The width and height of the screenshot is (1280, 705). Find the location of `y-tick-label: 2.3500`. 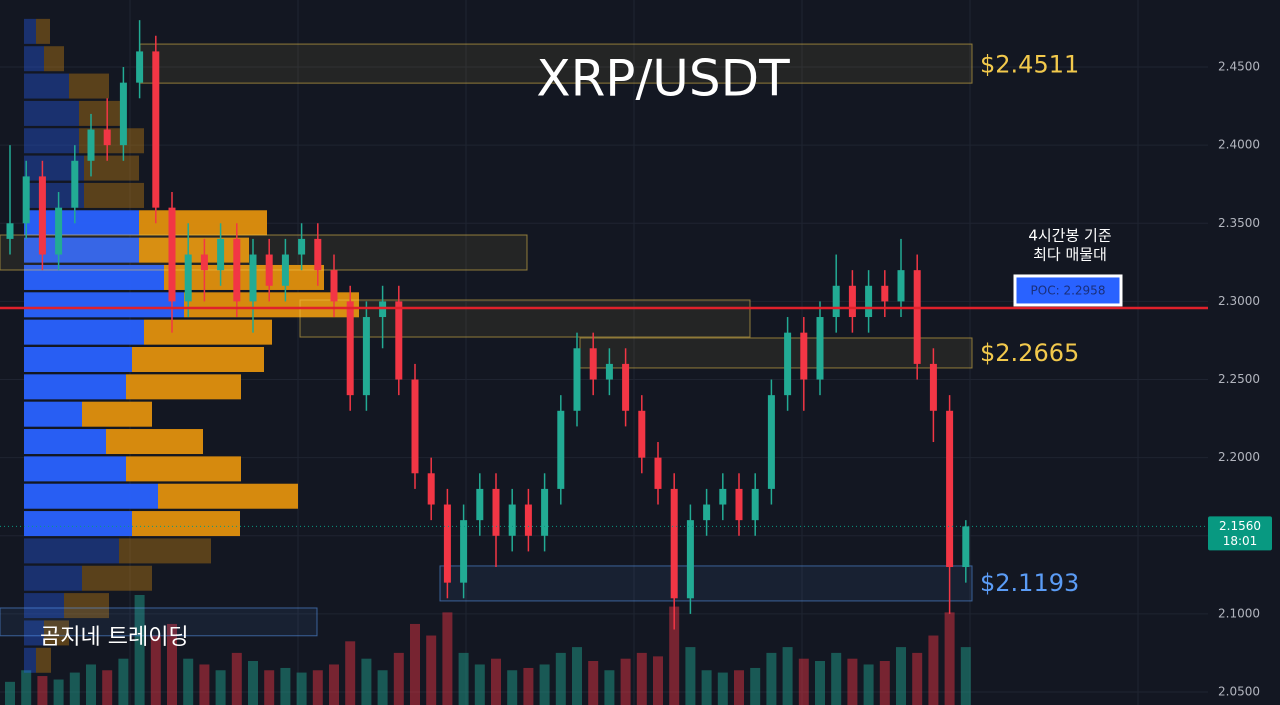

y-tick-label: 2.3500 is located at coordinates (1239, 223).